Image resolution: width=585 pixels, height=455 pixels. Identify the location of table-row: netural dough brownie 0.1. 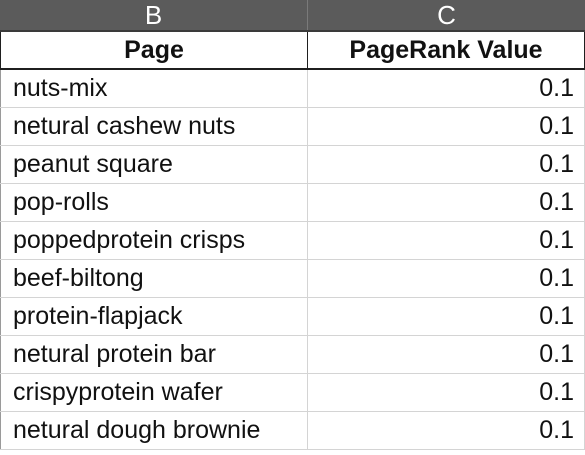
(292, 431).